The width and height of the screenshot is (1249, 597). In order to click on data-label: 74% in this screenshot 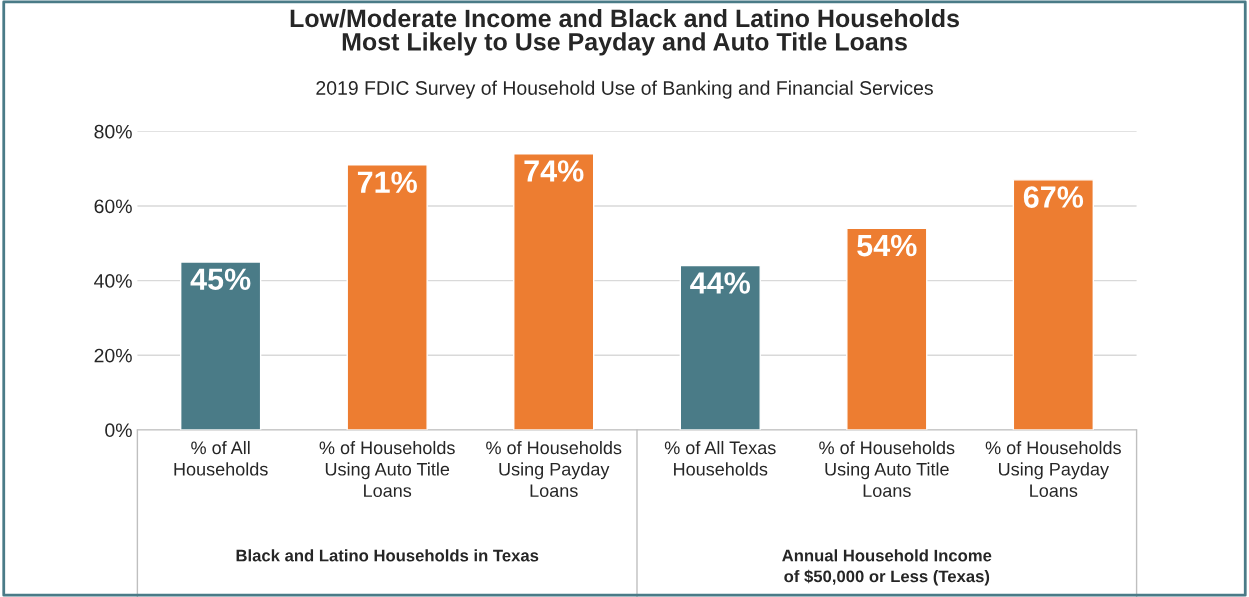, I will do `click(554, 171)`.